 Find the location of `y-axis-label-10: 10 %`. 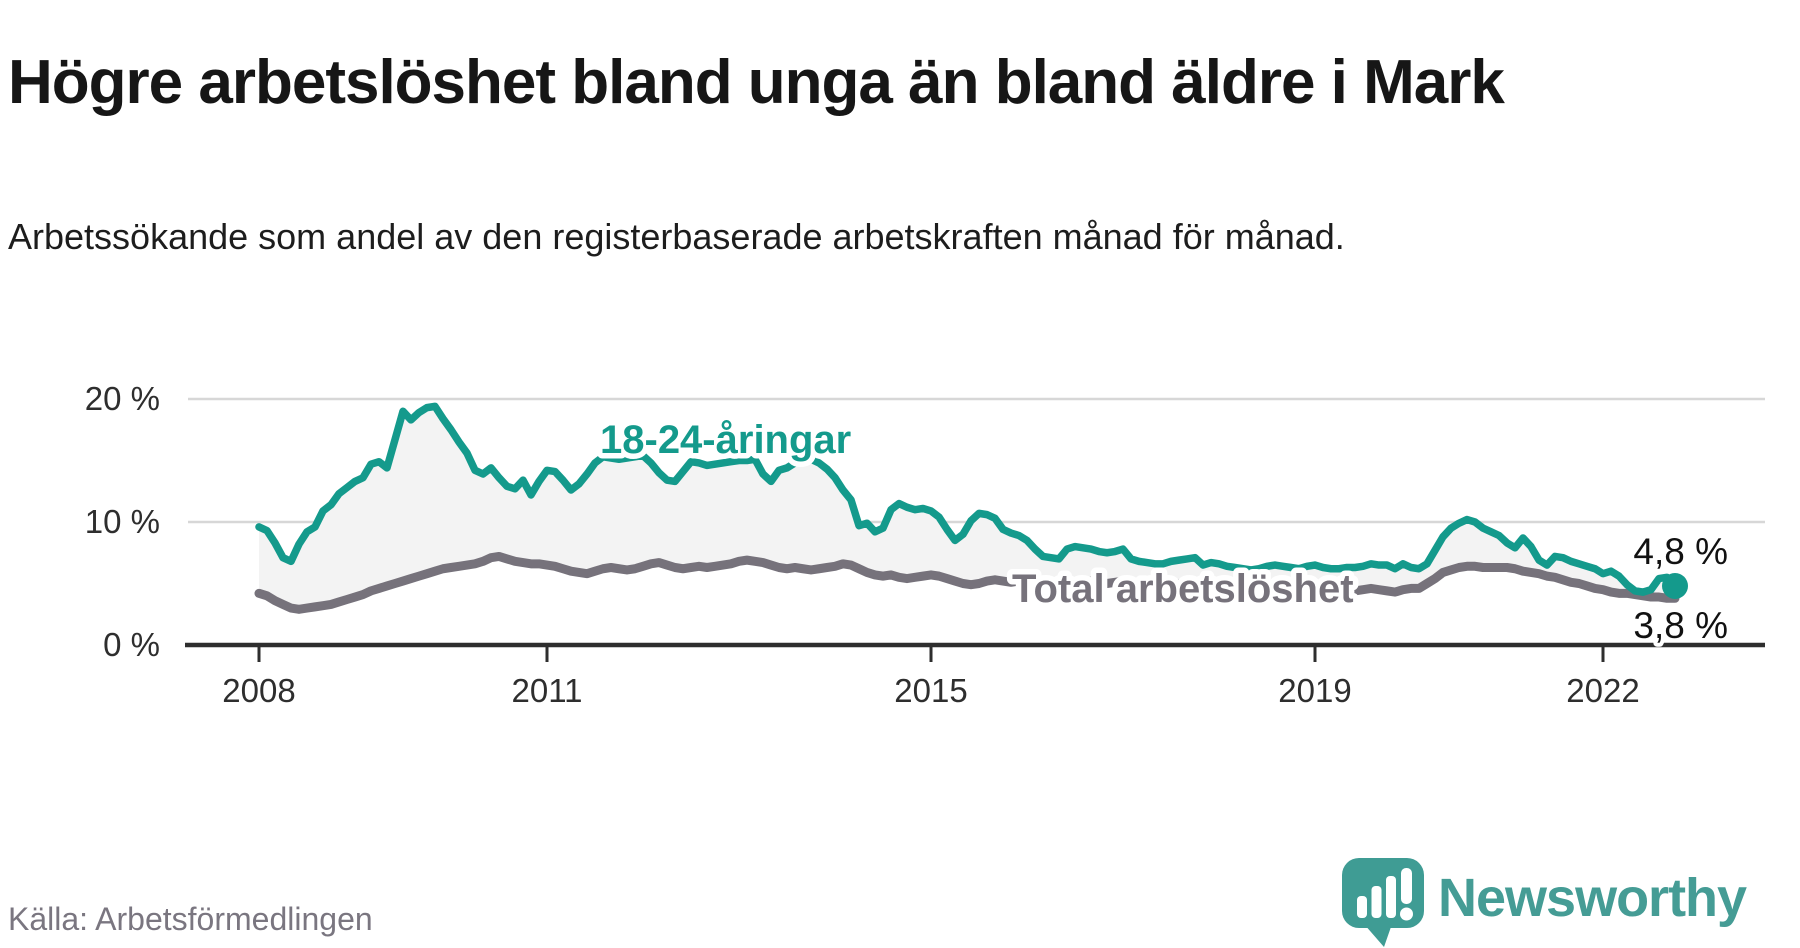

y-axis-label-10: 10 % is located at coordinates (122, 521).